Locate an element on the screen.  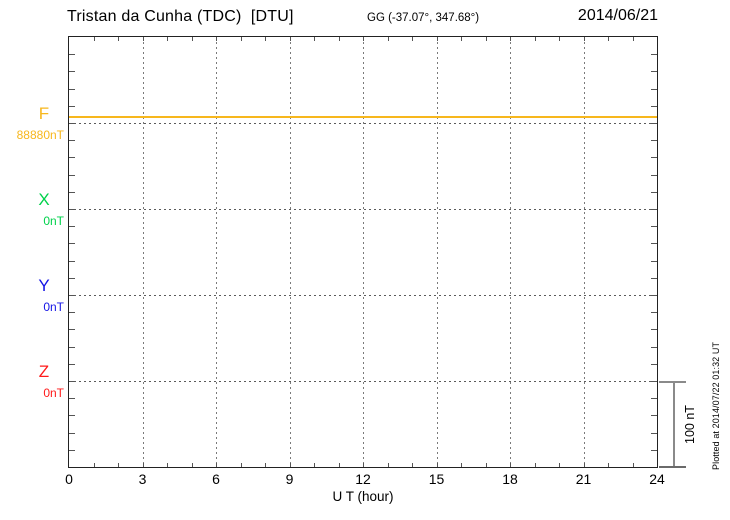
scale-bar-line is located at coordinates (674, 424).